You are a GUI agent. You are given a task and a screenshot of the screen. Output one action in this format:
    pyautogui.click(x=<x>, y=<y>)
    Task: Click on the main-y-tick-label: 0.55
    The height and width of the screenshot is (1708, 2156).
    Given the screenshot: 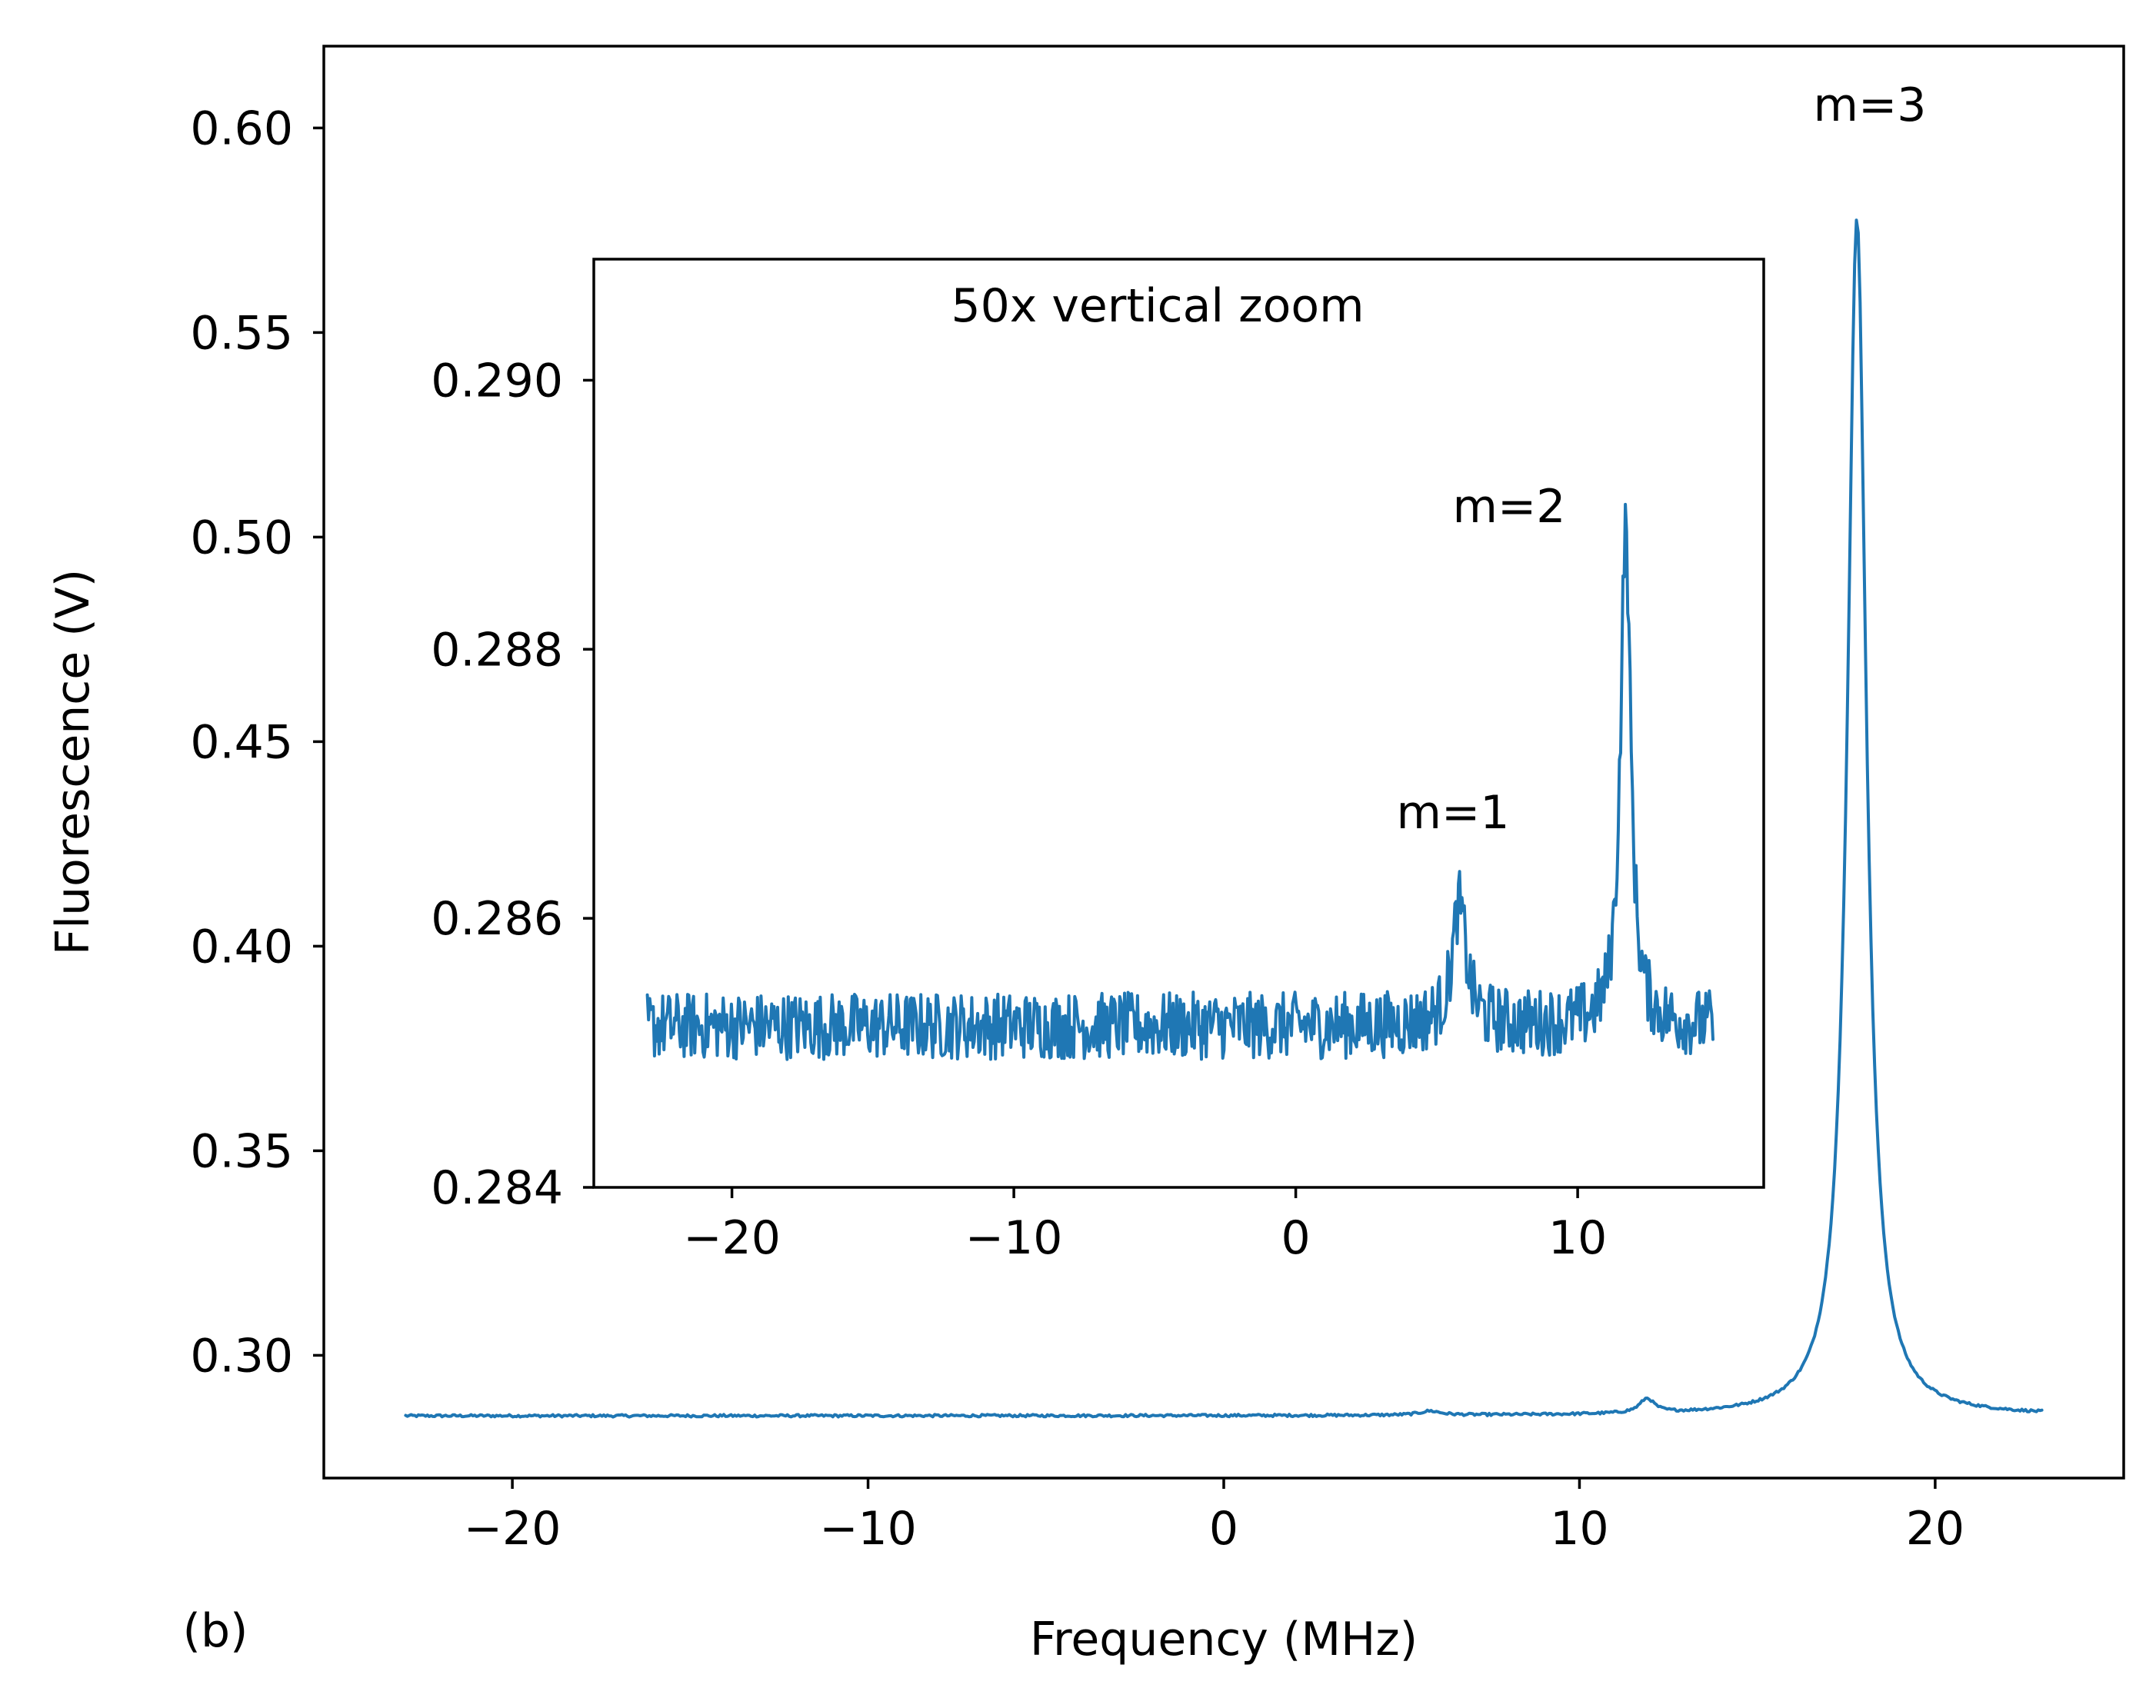 What is the action you would take?
    pyautogui.click(x=241, y=333)
    